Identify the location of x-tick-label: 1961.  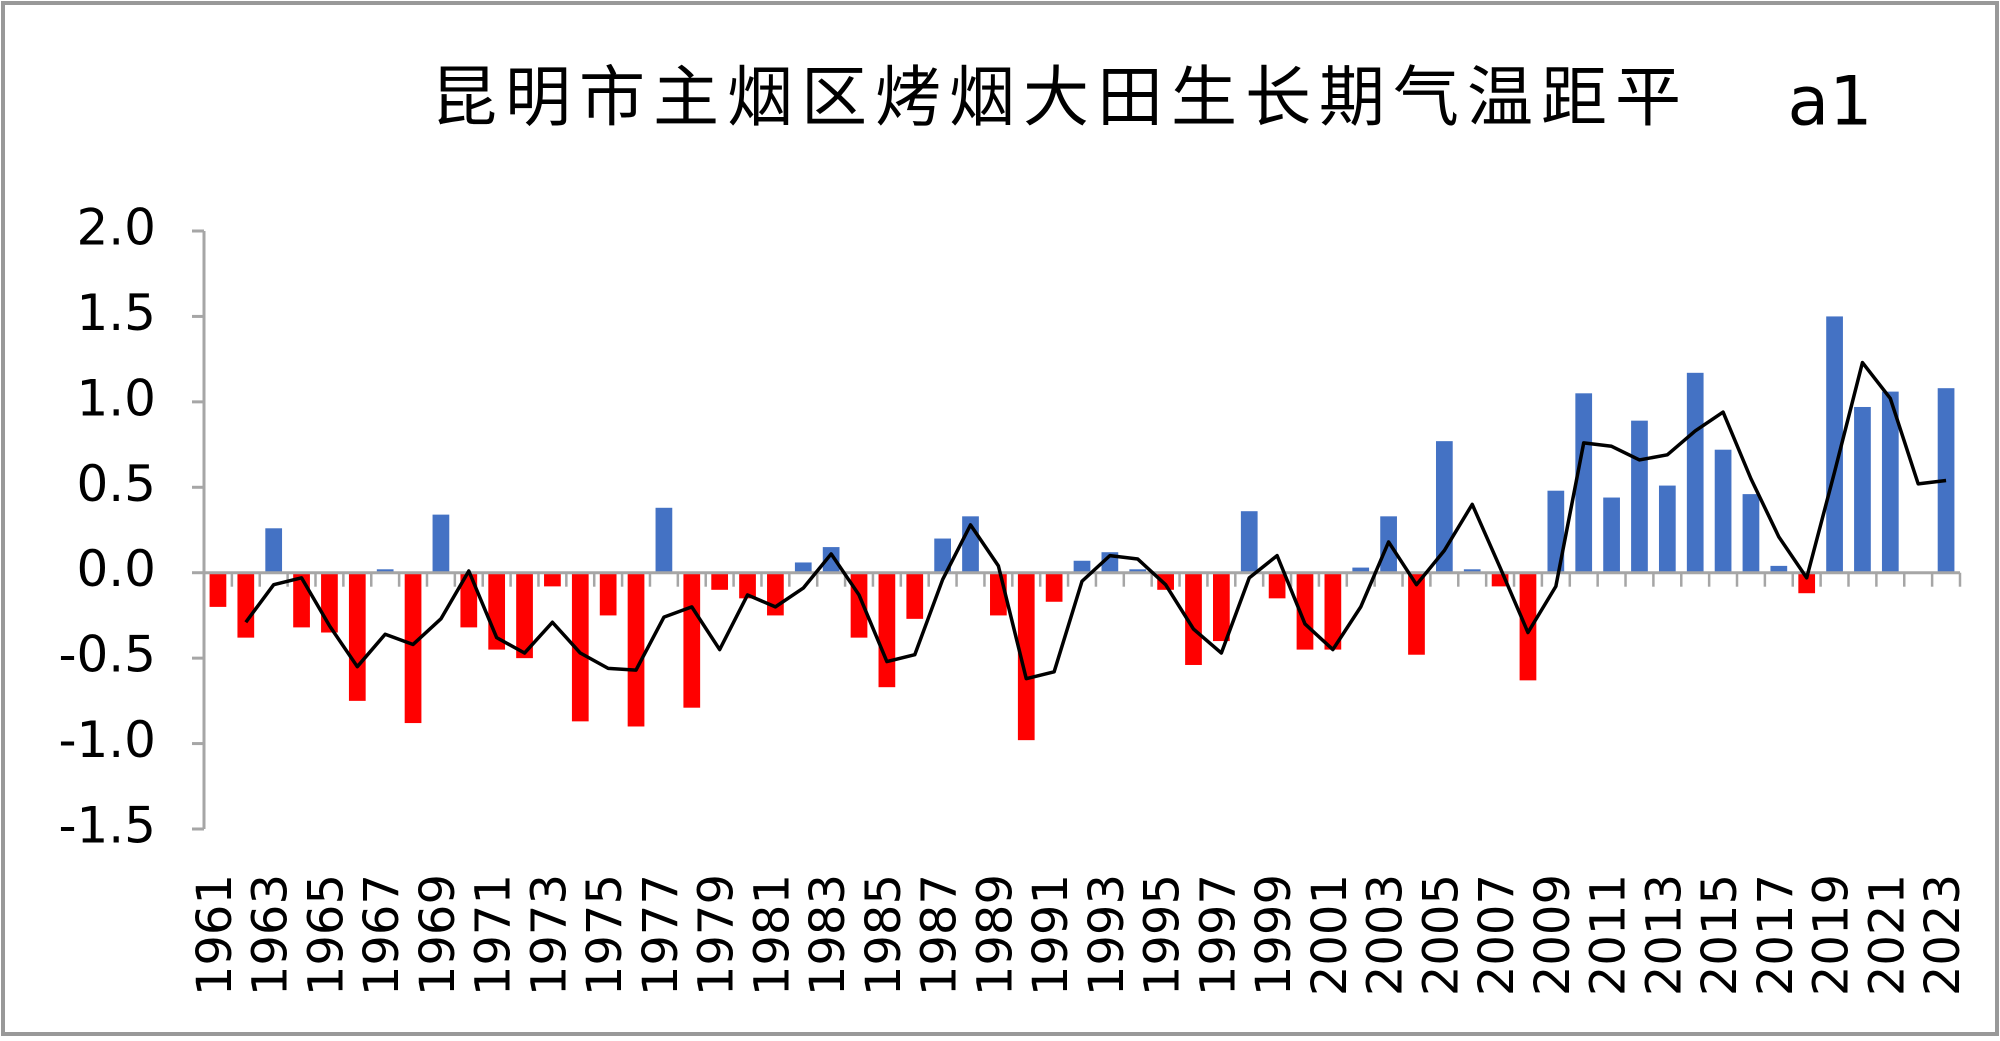
(215, 935).